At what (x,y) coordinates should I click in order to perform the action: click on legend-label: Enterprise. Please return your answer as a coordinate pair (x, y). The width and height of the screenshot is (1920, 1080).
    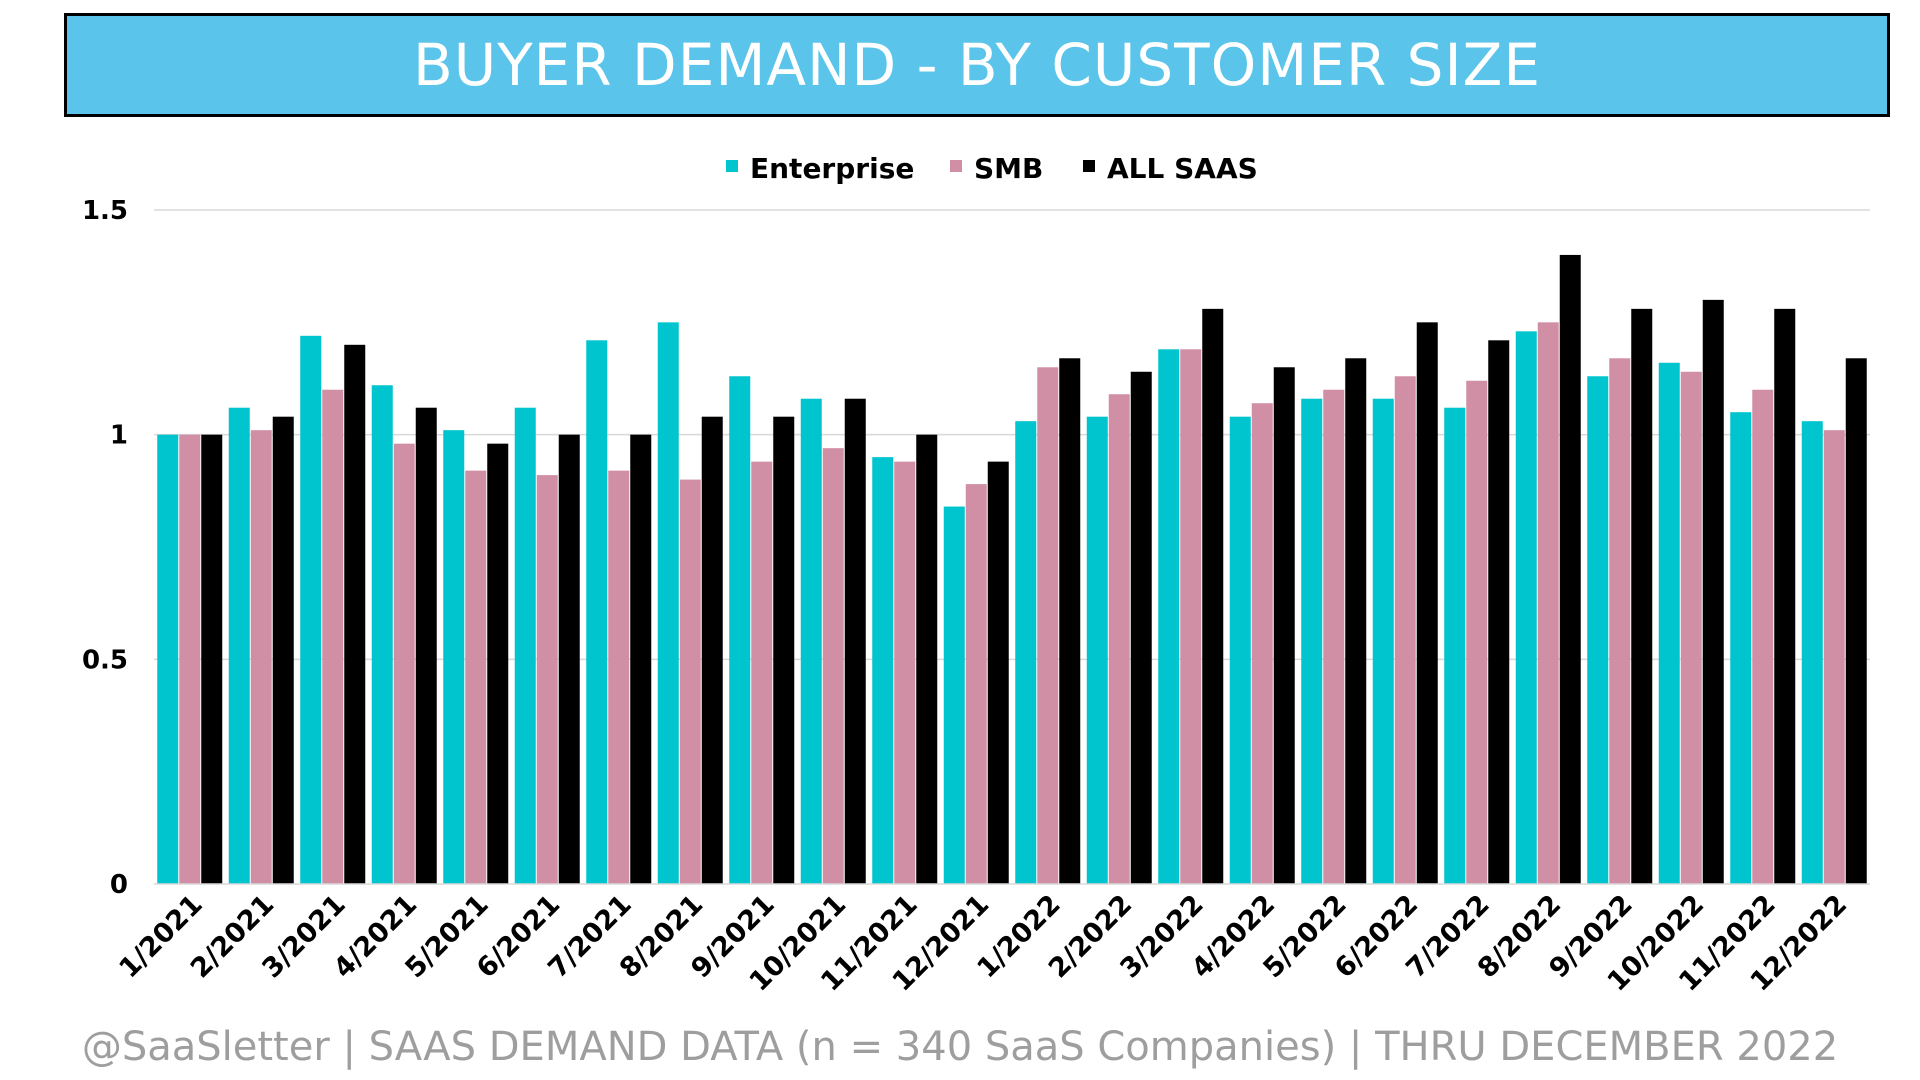
    Looking at the image, I should click on (832, 168).